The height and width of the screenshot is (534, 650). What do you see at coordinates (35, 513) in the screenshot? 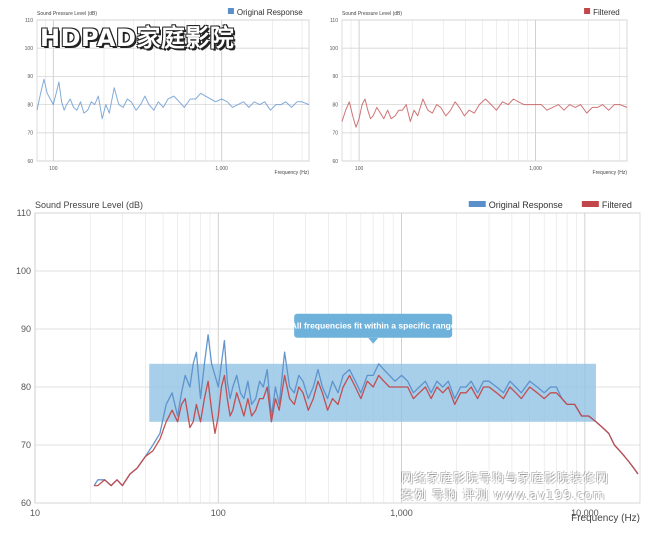
I see `x-tick-label: 10` at bounding box center [35, 513].